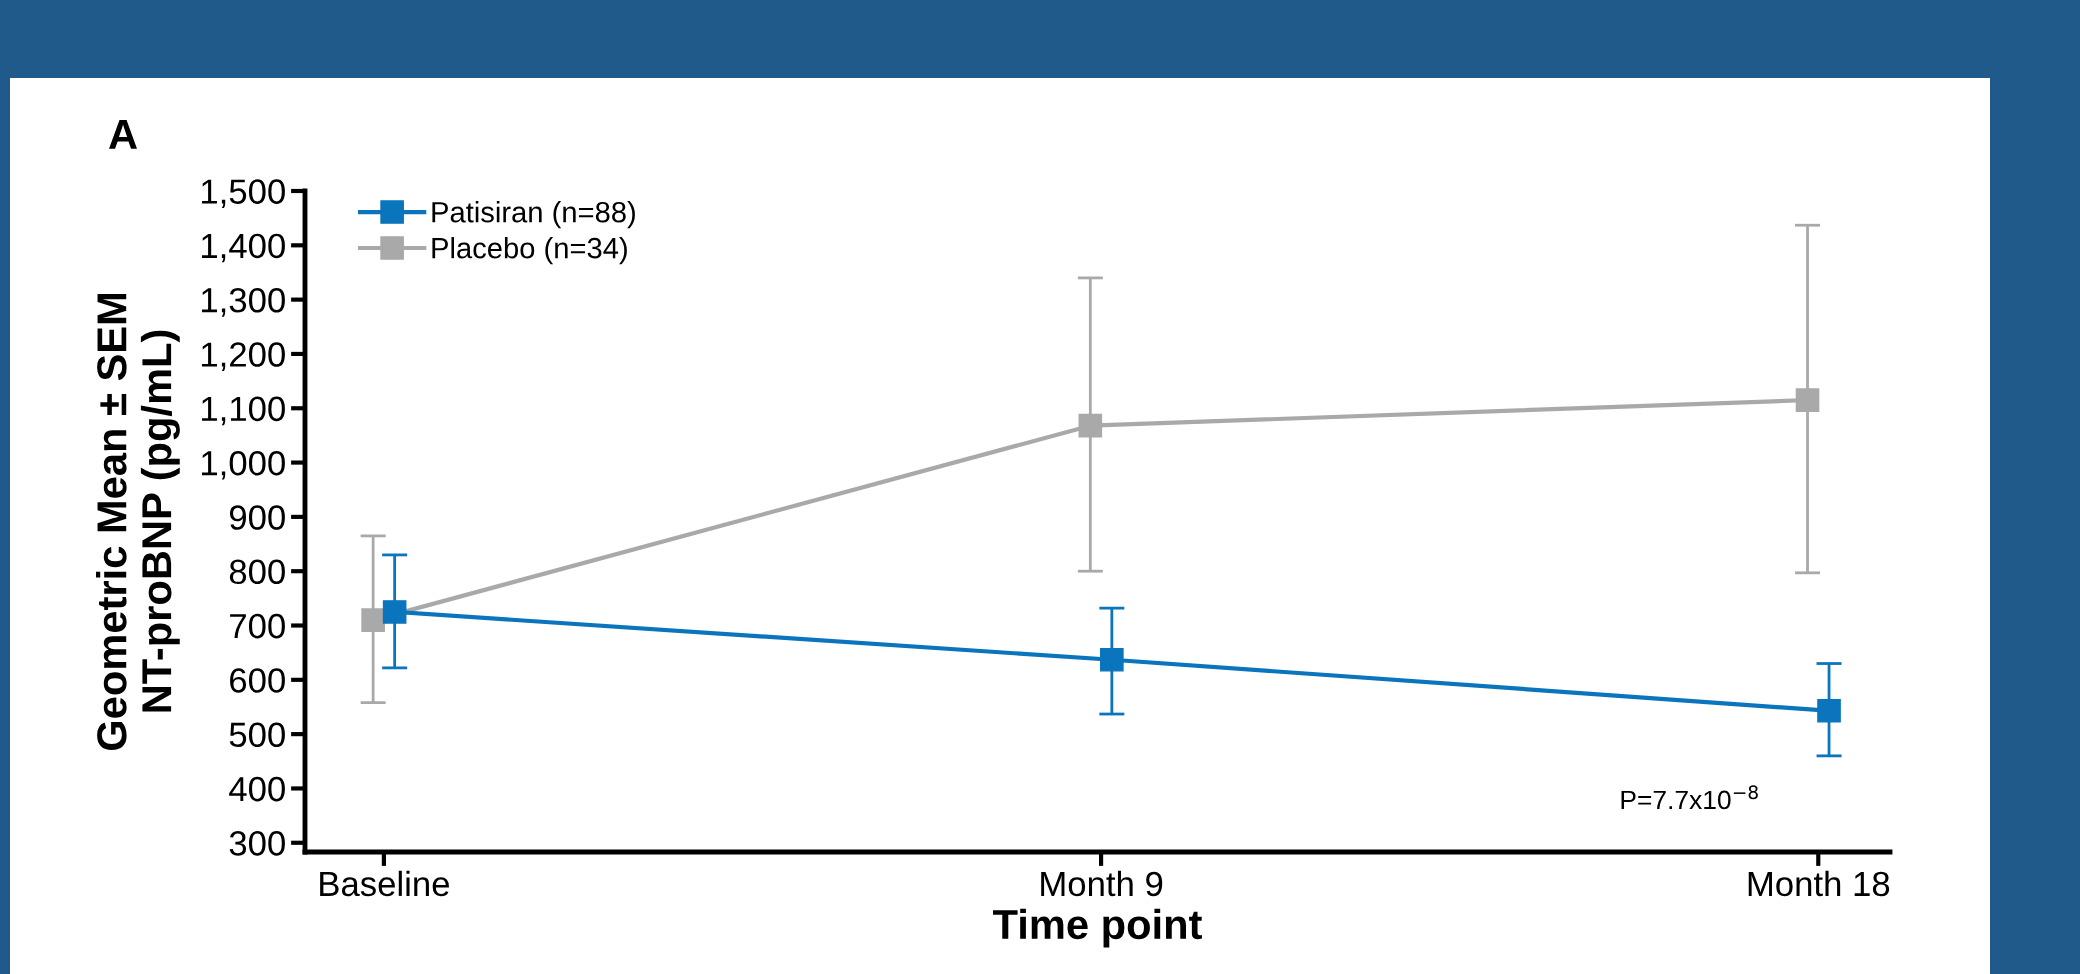 The height and width of the screenshot is (974, 2080). I want to click on y-tick-label: 400, so click(257, 789).